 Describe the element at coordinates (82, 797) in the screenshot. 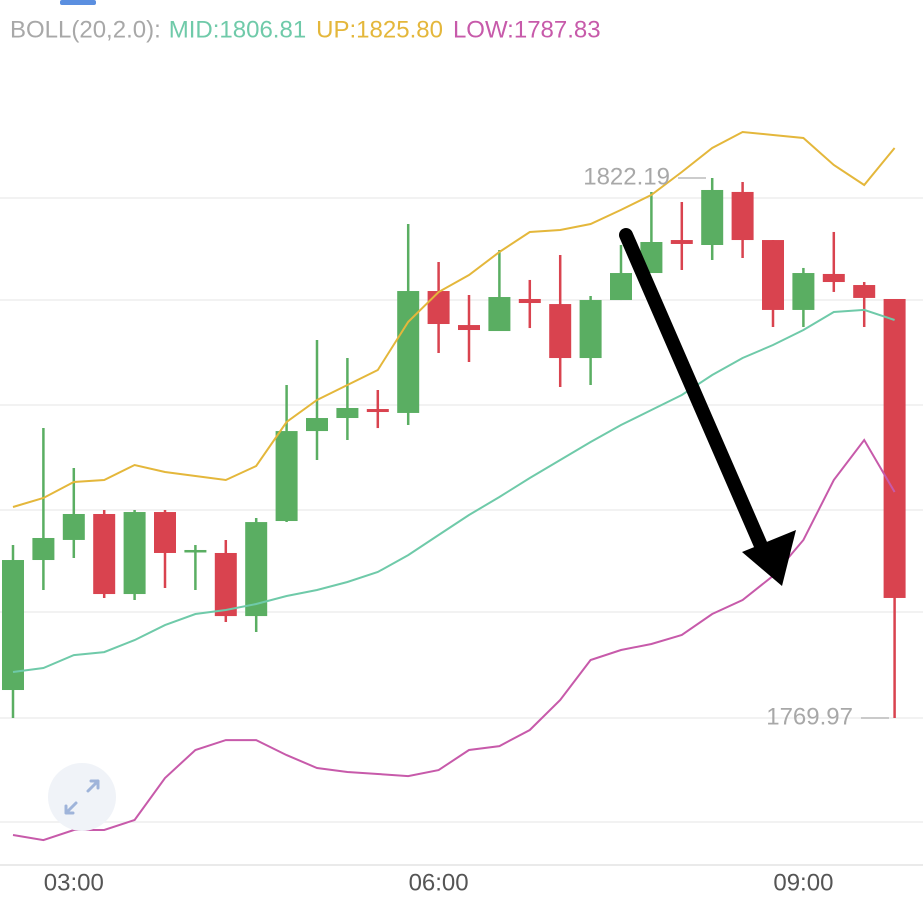

I see `expand-button` at that location.